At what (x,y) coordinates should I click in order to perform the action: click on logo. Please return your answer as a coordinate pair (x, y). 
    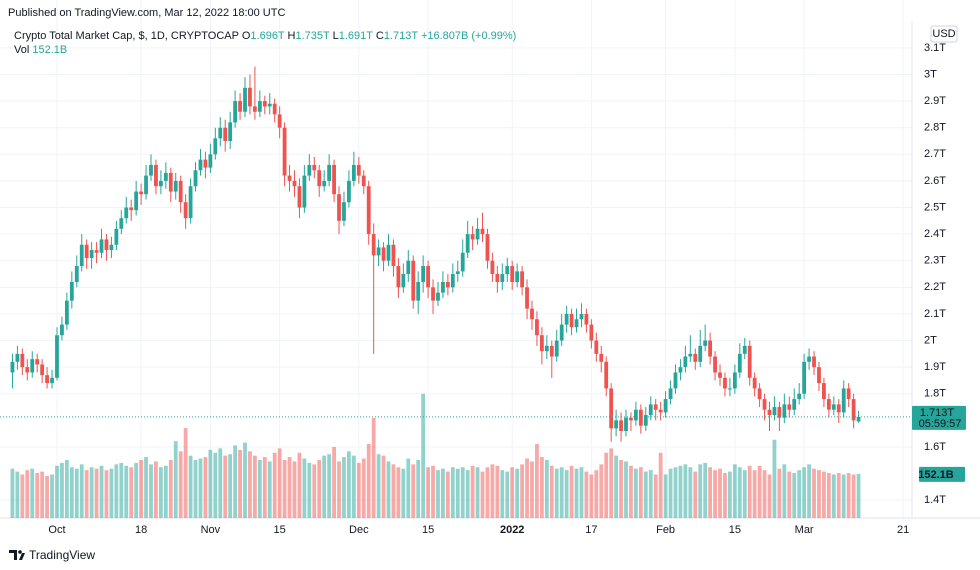
    Looking at the image, I should click on (17, 555).